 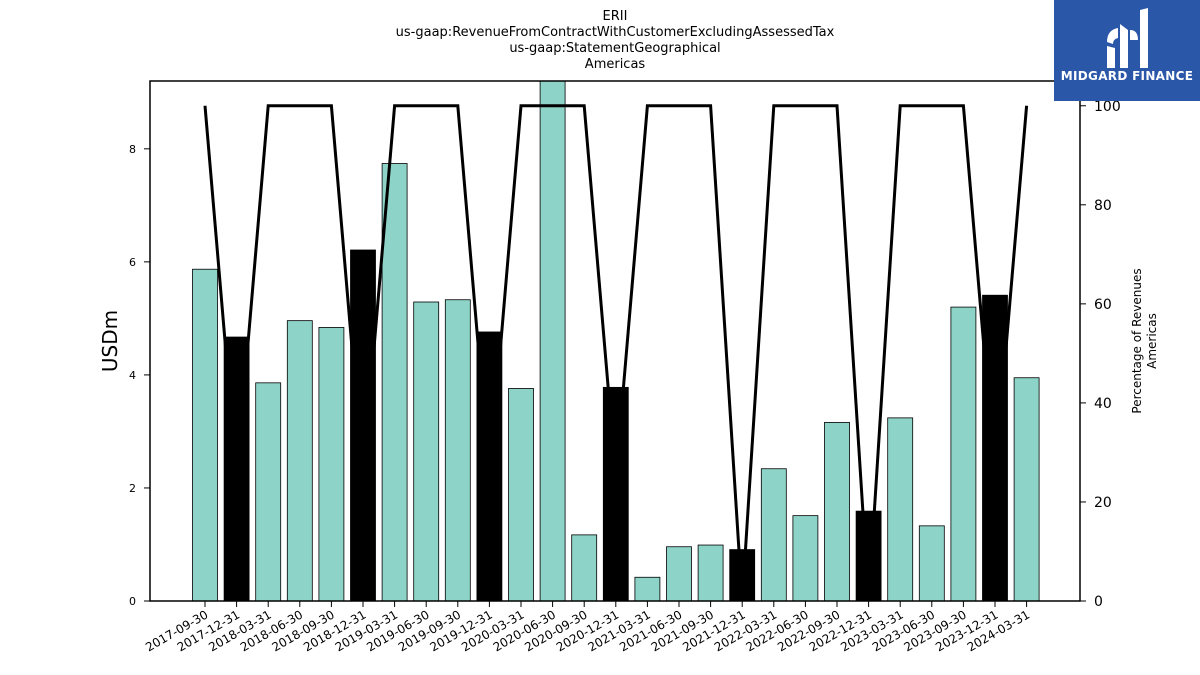 I want to click on y2-tick-label: 60, so click(x=1103, y=305).